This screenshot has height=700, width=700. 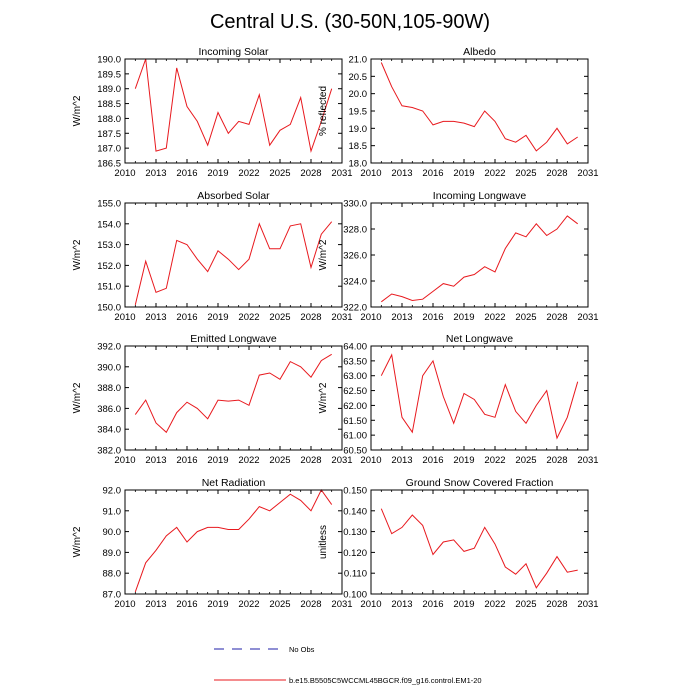 I want to click on net-longwave-xtick-label: 2019, so click(x=463, y=460).